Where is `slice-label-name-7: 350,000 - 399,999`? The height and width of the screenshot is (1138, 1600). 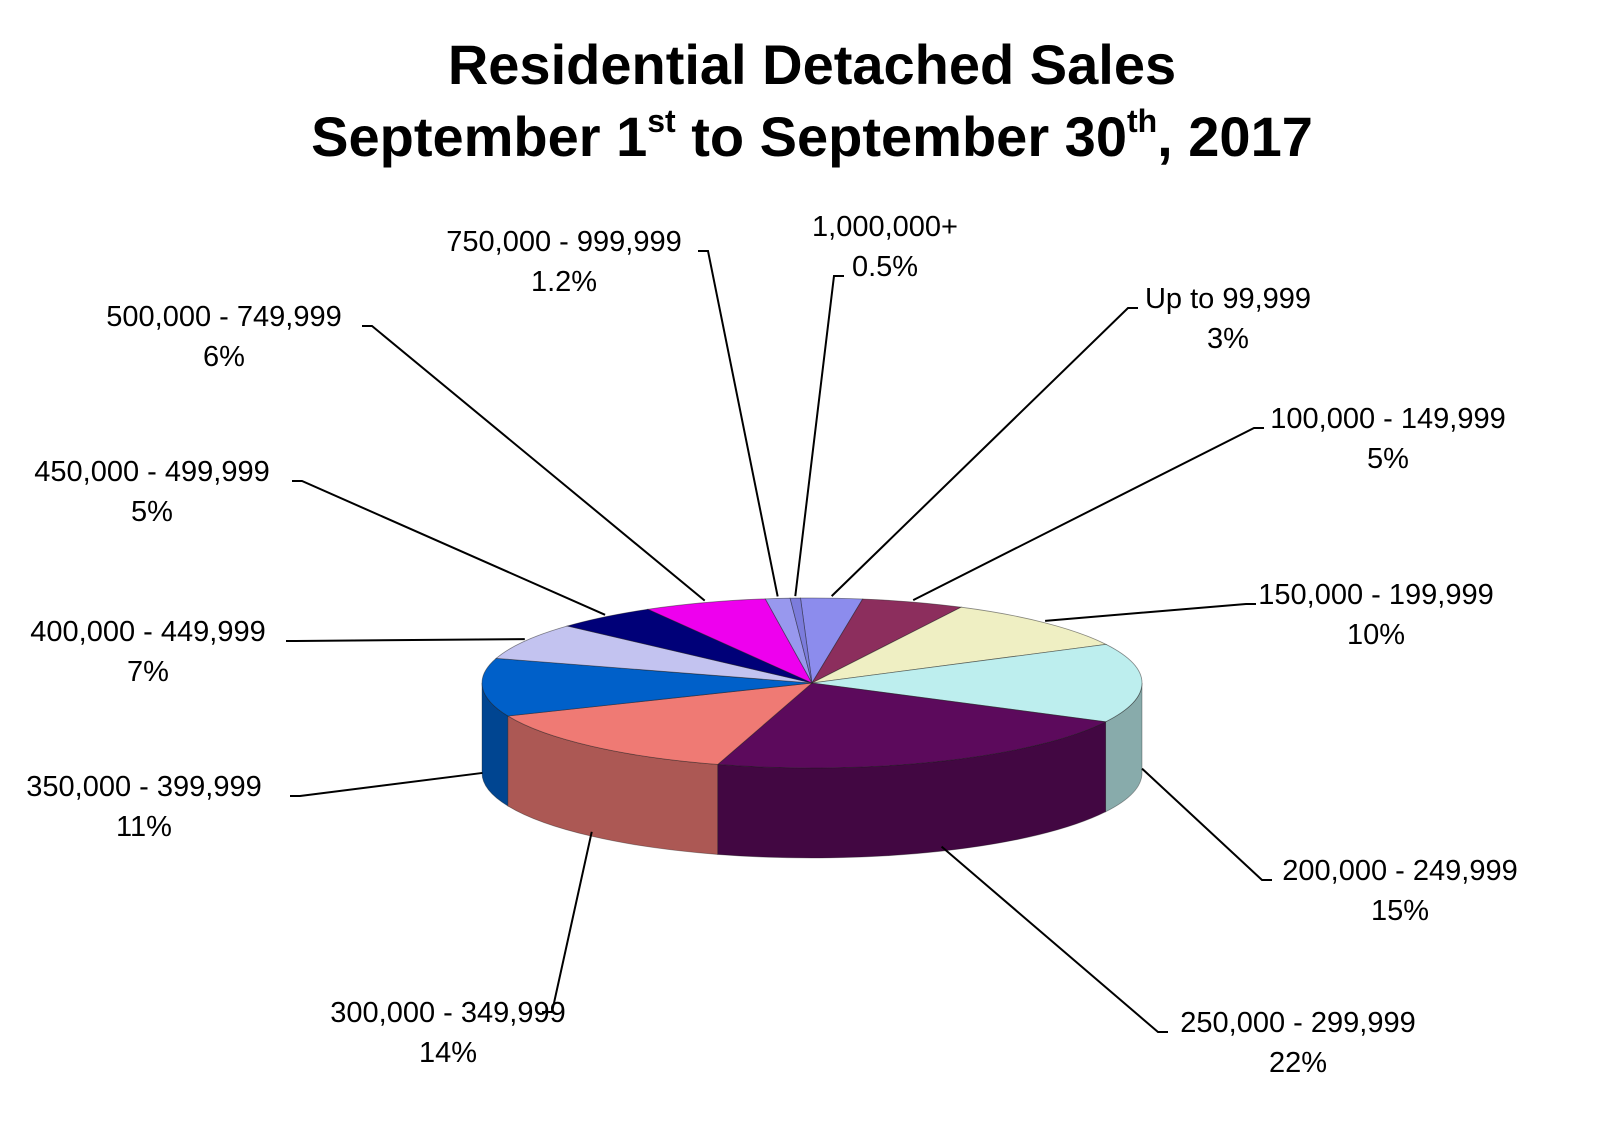 slice-label-name-7: 350,000 - 399,999 is located at coordinates (143, 787).